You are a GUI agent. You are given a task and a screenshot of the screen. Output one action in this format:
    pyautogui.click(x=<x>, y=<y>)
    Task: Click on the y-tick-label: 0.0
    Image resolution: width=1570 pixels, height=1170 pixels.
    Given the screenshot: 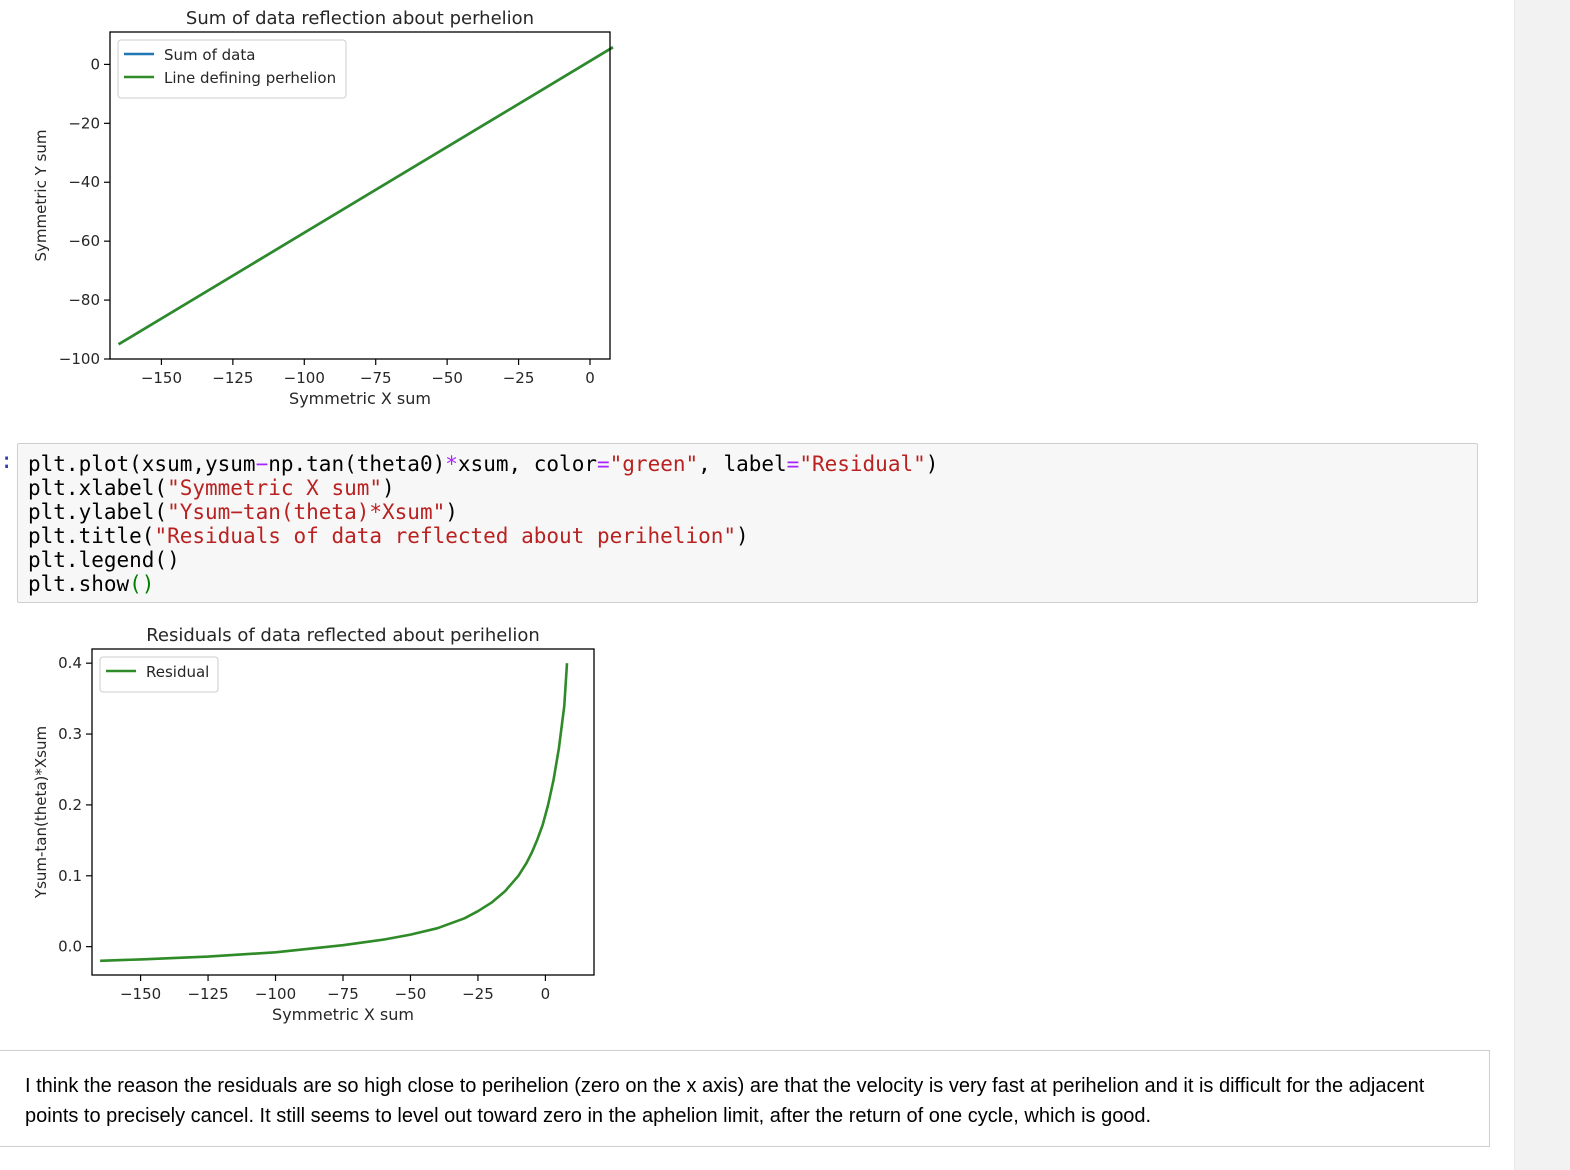 What is the action you would take?
    pyautogui.click(x=70, y=947)
    